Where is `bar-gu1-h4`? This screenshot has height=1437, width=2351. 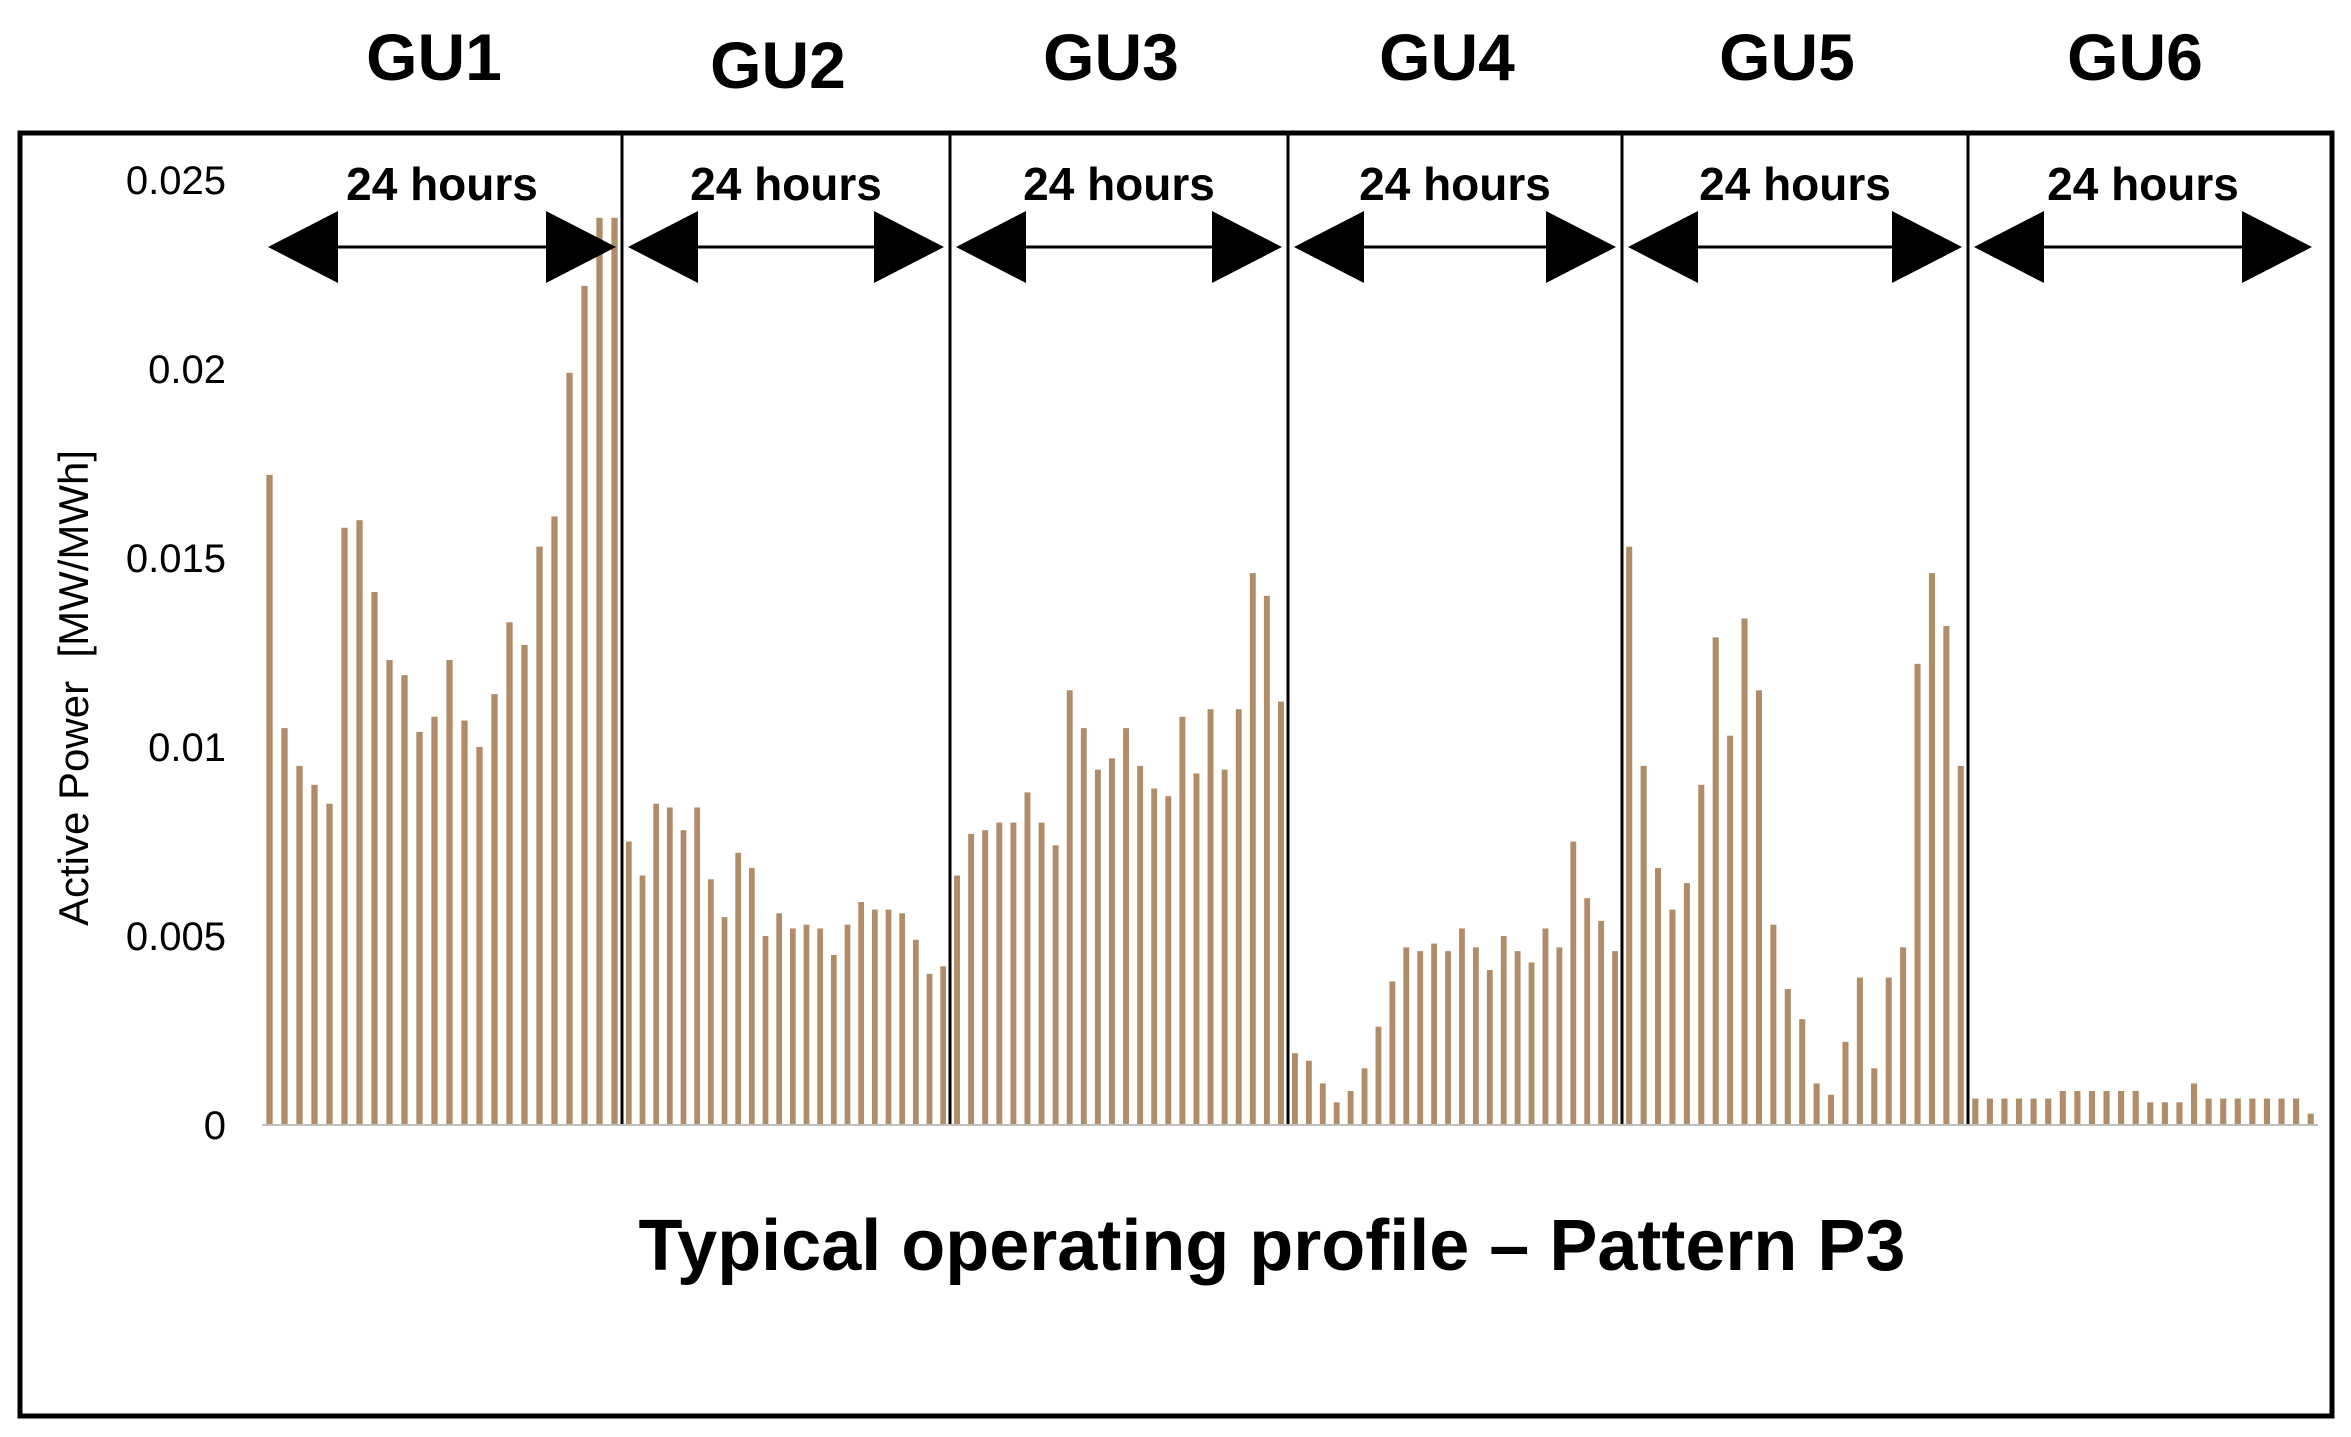
bar-gu1-h4 is located at coordinates (314, 954).